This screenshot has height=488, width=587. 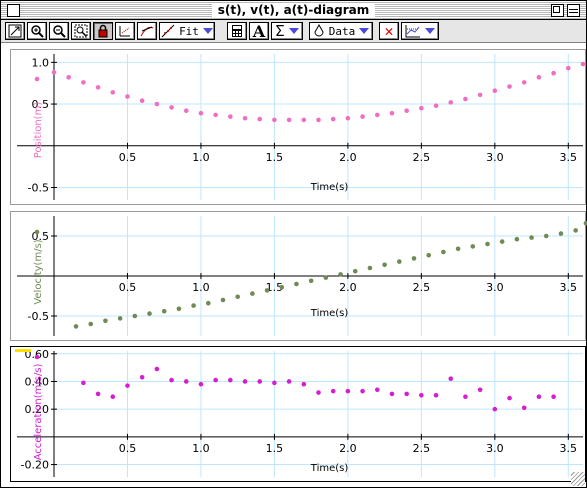 I want to click on delete-icon: ✕, so click(x=389, y=31).